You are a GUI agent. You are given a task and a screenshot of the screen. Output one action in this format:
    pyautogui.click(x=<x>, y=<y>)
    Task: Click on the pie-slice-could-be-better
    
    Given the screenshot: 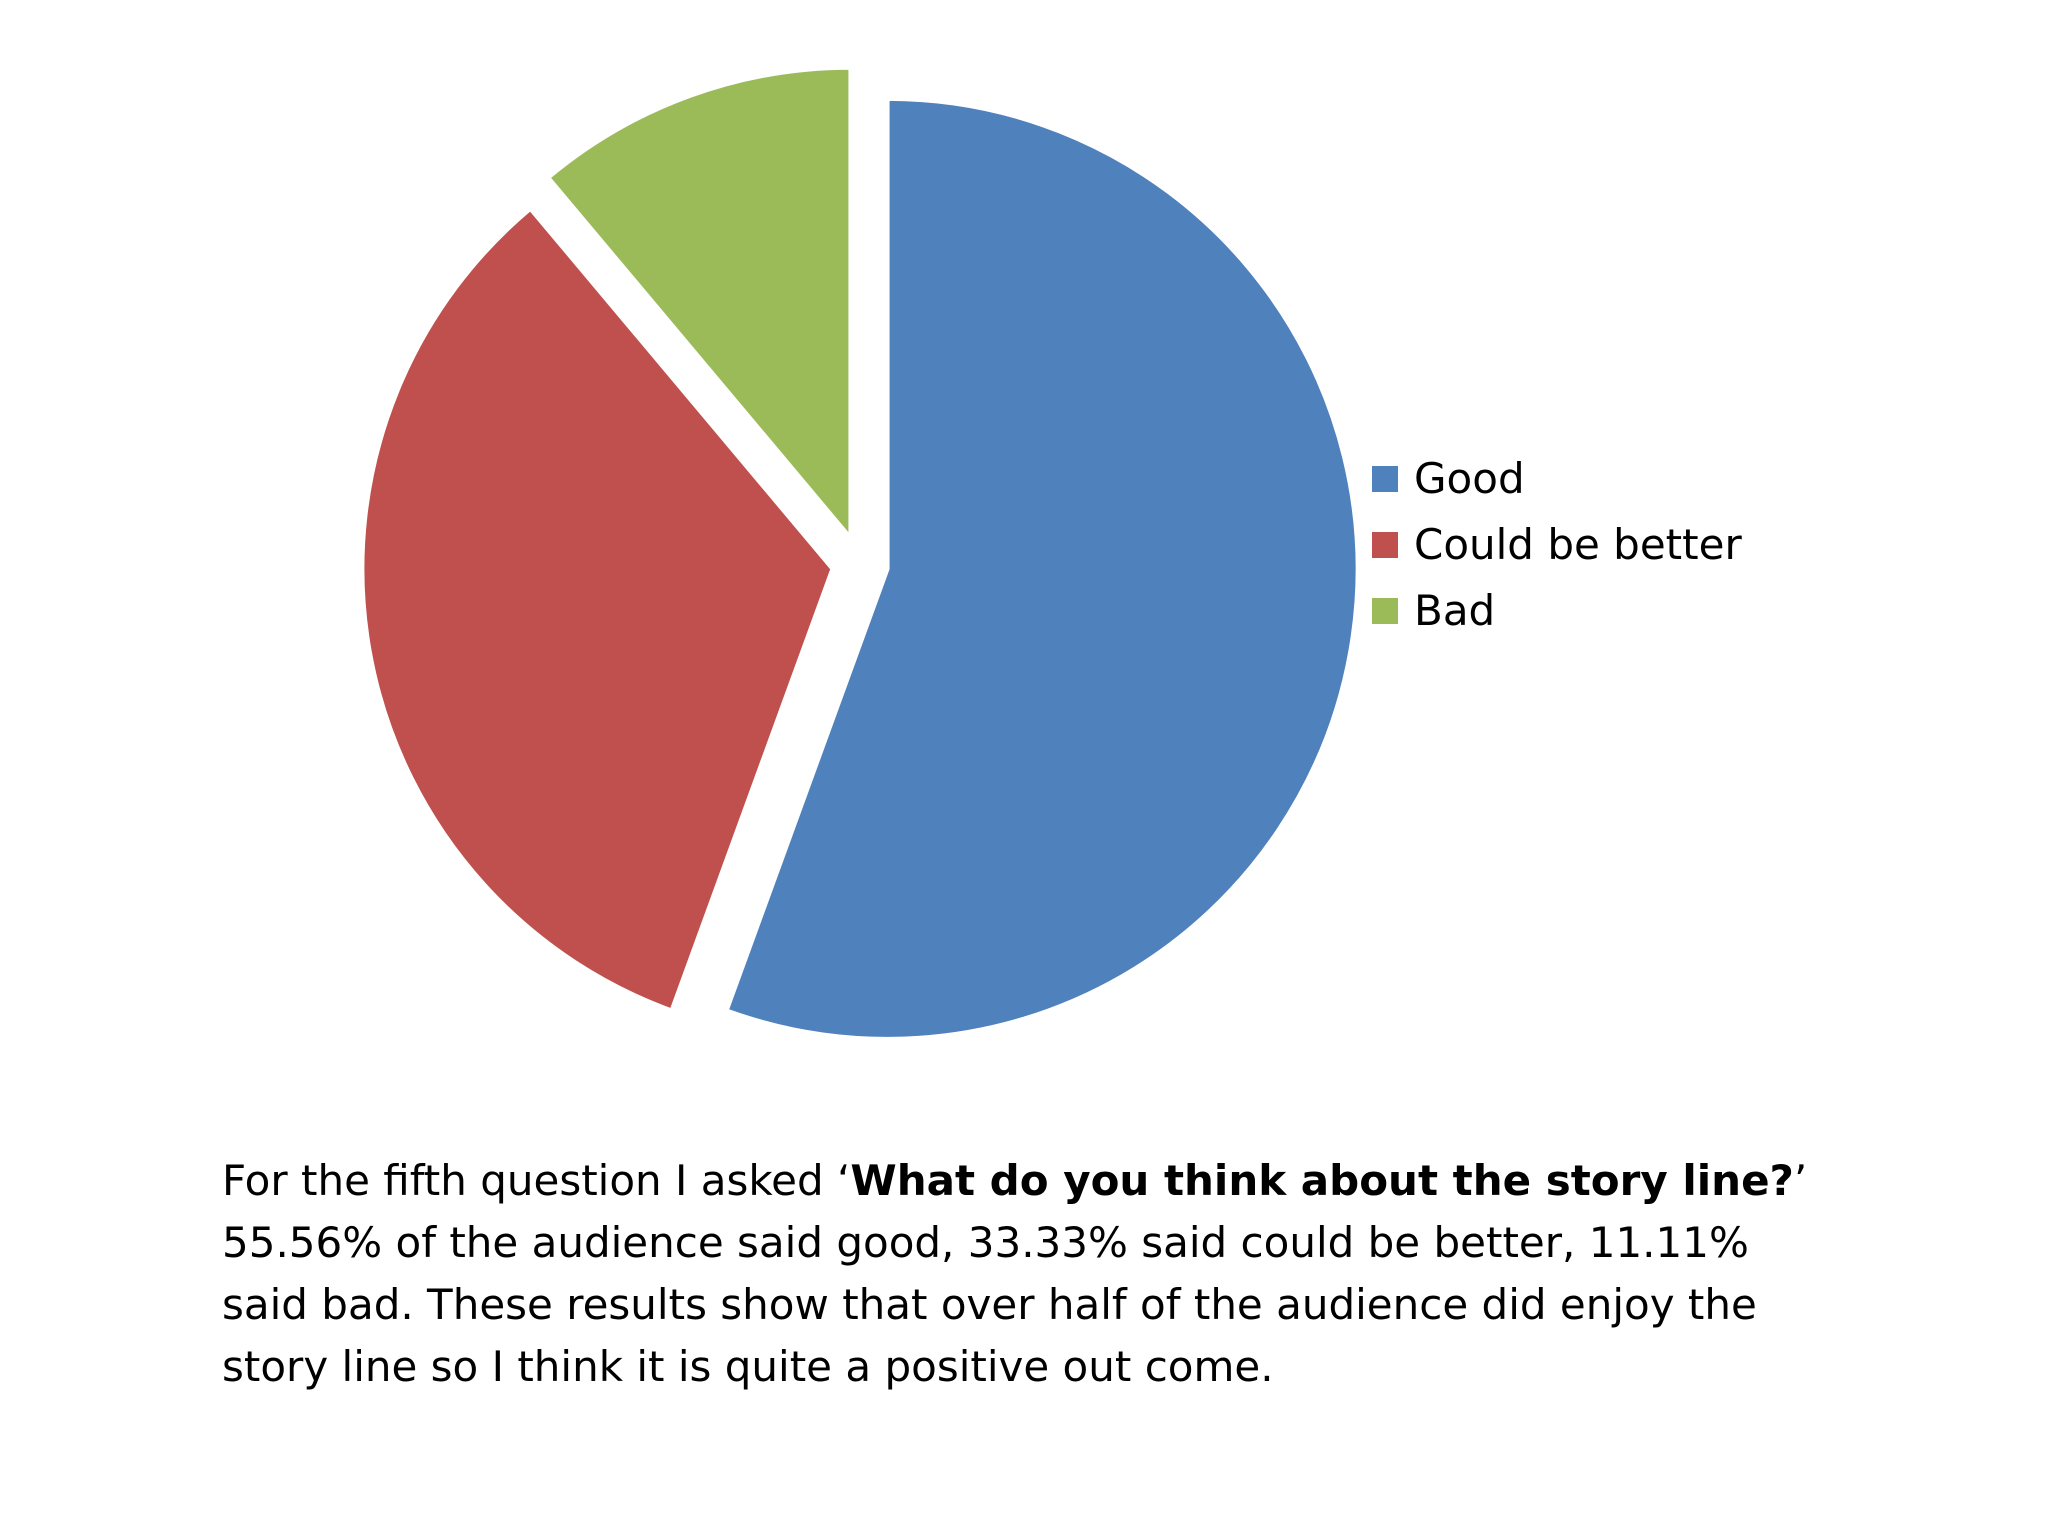 What is the action you would take?
    pyautogui.click(x=597, y=609)
    